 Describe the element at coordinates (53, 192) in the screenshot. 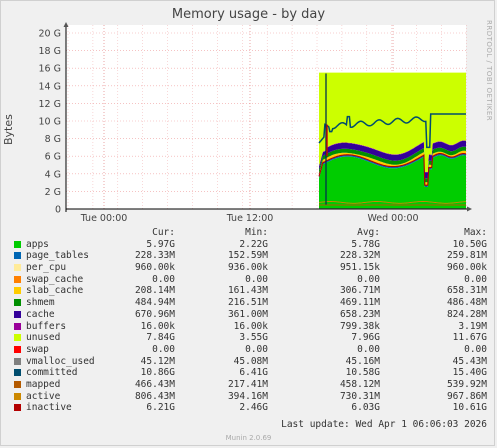

I see `y-tick-label: 2 G` at that location.